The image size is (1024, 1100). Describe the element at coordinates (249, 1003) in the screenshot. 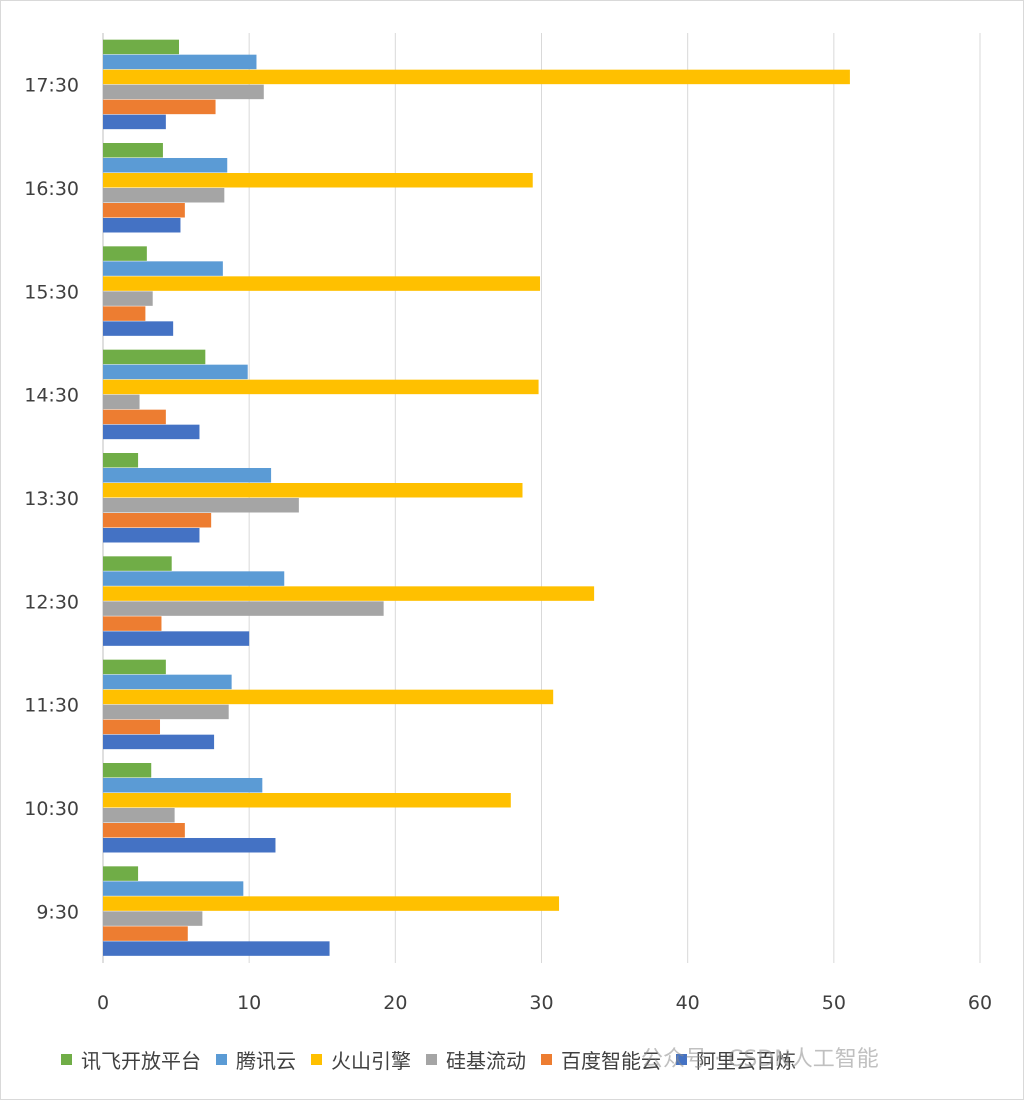

I see `x-tick-label: 10` at that location.